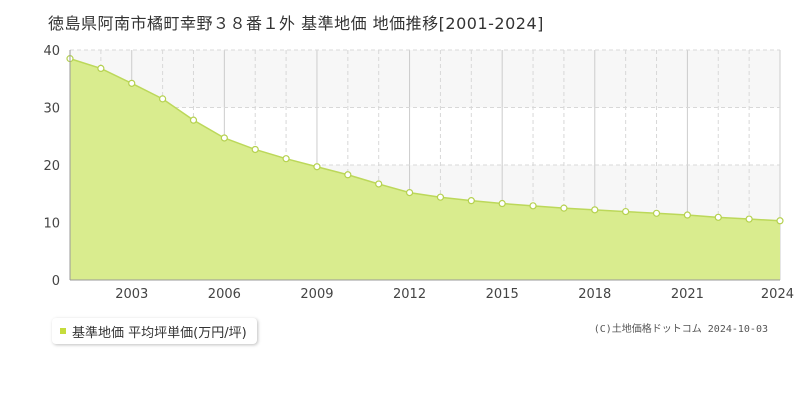  I want to click on copyright-credit: (C)土地価格ドットコム 2024-10-03, so click(680, 329).